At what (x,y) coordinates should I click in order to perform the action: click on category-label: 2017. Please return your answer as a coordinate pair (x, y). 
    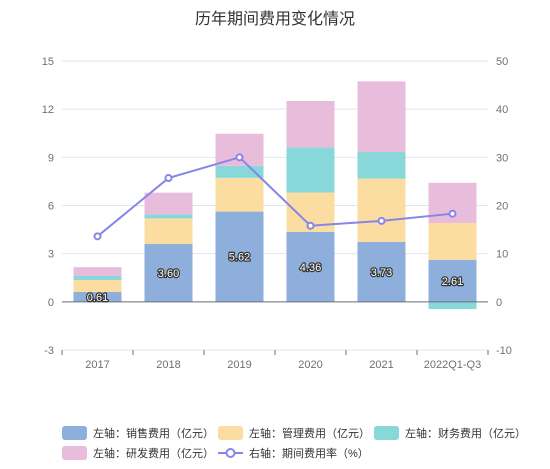
    Looking at the image, I should click on (97, 365).